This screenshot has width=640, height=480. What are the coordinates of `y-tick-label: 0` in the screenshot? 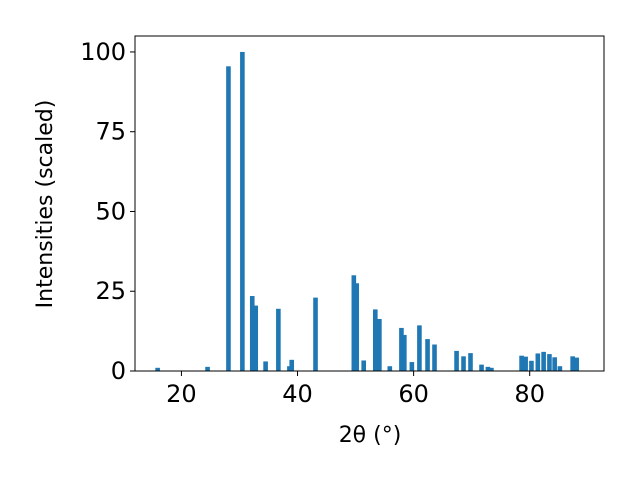 It's located at (118, 371).